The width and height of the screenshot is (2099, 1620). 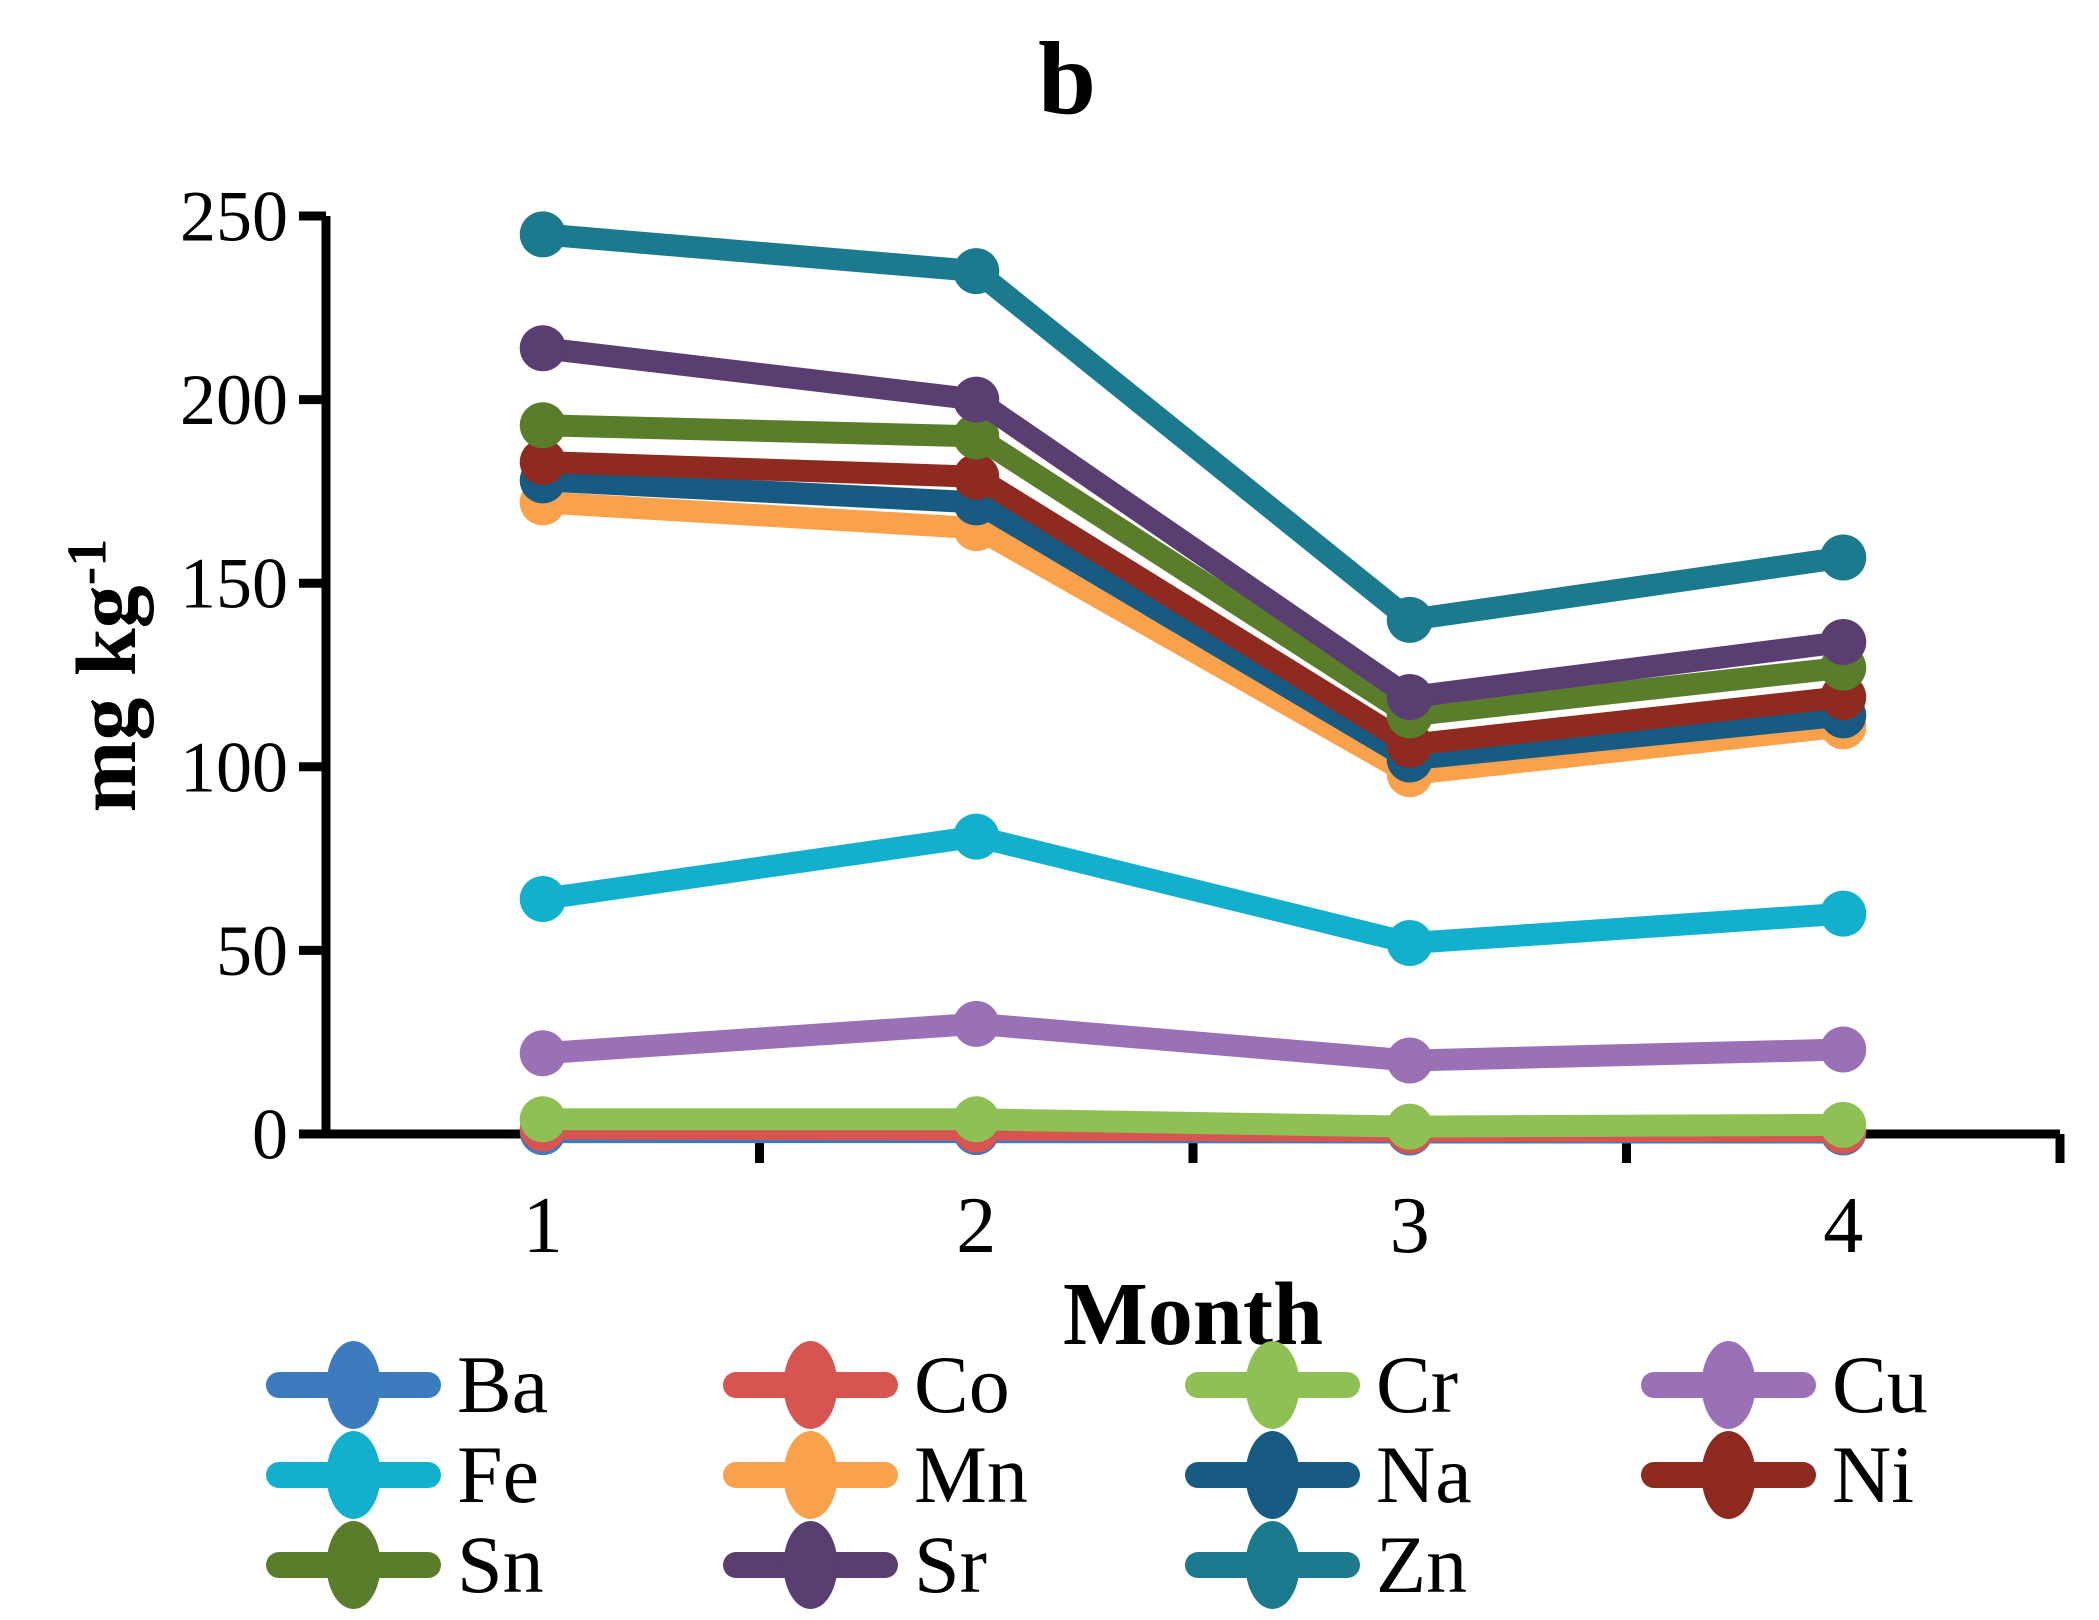 I want to click on y-tick-label: 0, so click(x=270, y=1134).